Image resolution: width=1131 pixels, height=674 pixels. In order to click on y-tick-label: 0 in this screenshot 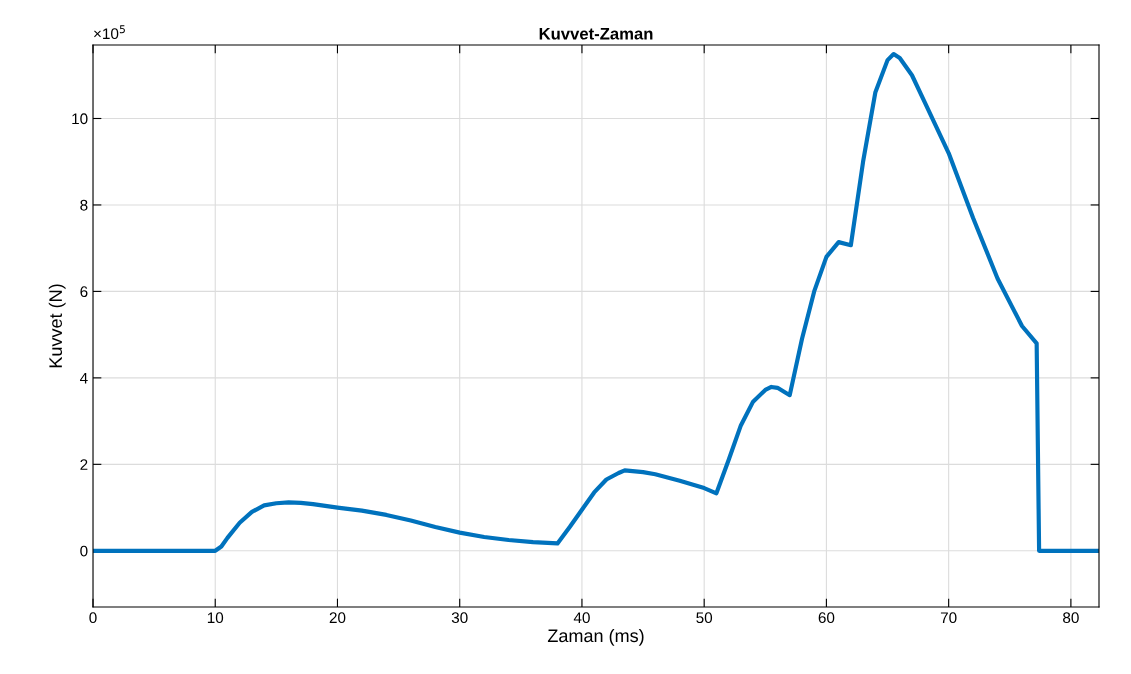, I will do `click(84, 551)`.